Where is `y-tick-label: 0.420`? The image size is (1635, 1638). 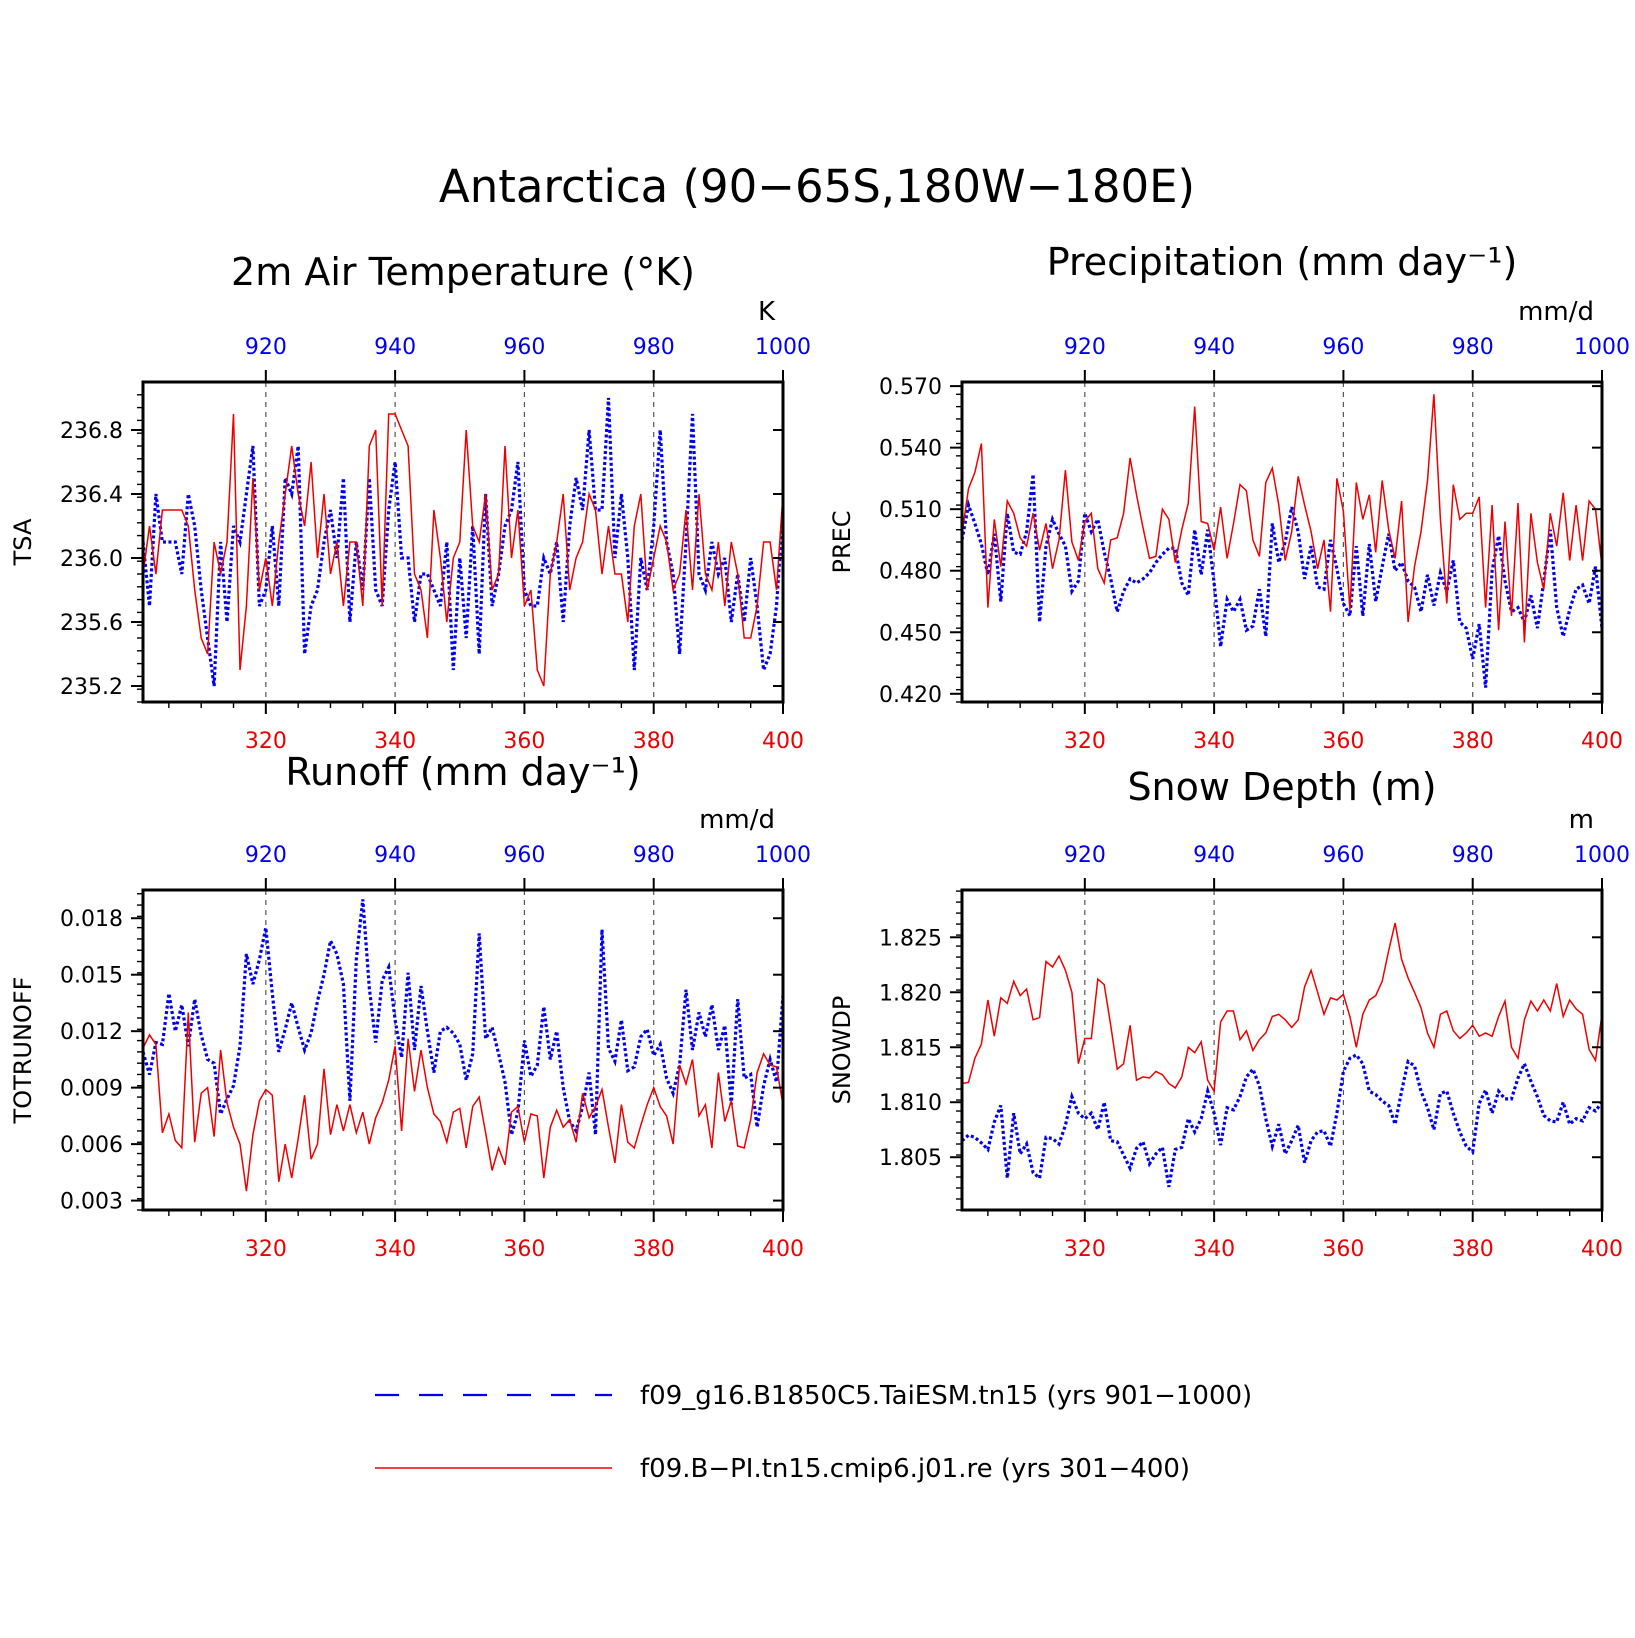
y-tick-label: 0.420 is located at coordinates (910, 695).